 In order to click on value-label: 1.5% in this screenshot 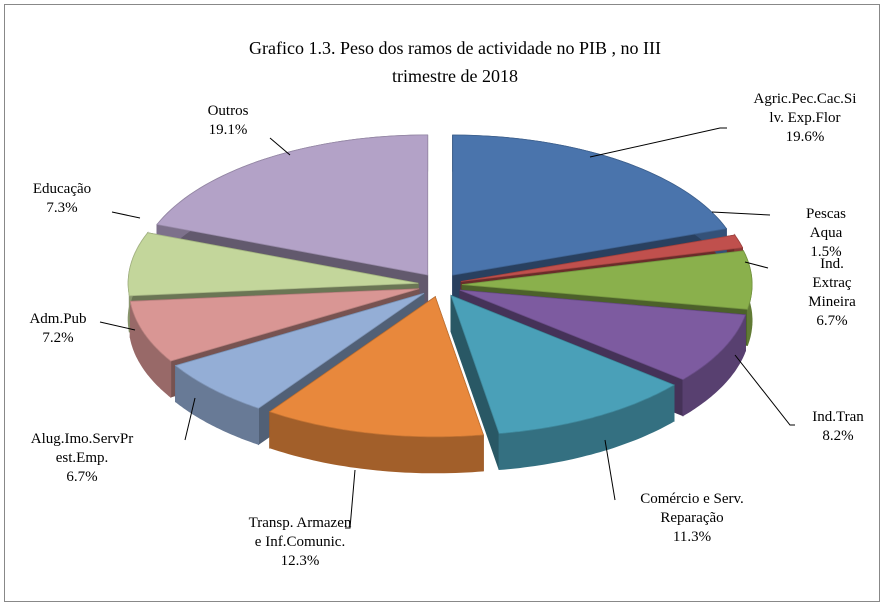, I will do `click(826, 252)`.